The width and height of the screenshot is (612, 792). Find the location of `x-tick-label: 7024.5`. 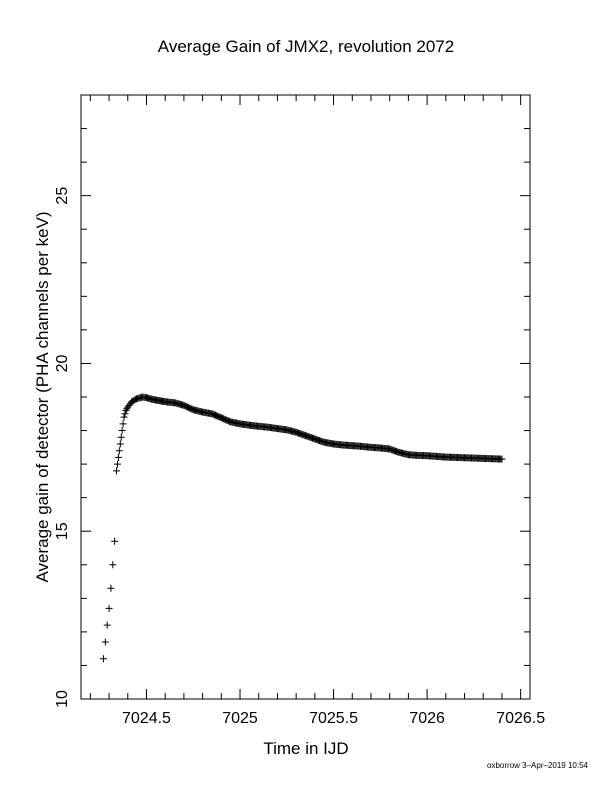

x-tick-label: 7024.5 is located at coordinates (146, 718).